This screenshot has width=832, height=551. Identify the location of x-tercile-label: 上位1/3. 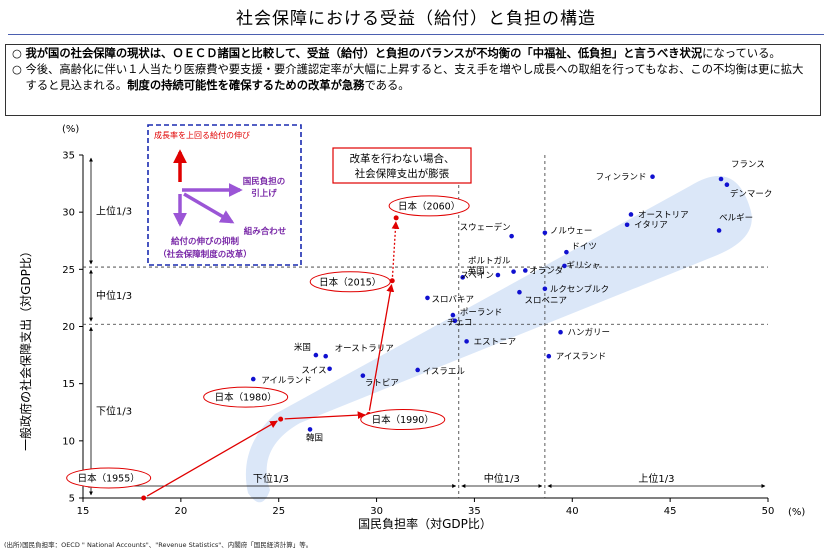
(656, 478).